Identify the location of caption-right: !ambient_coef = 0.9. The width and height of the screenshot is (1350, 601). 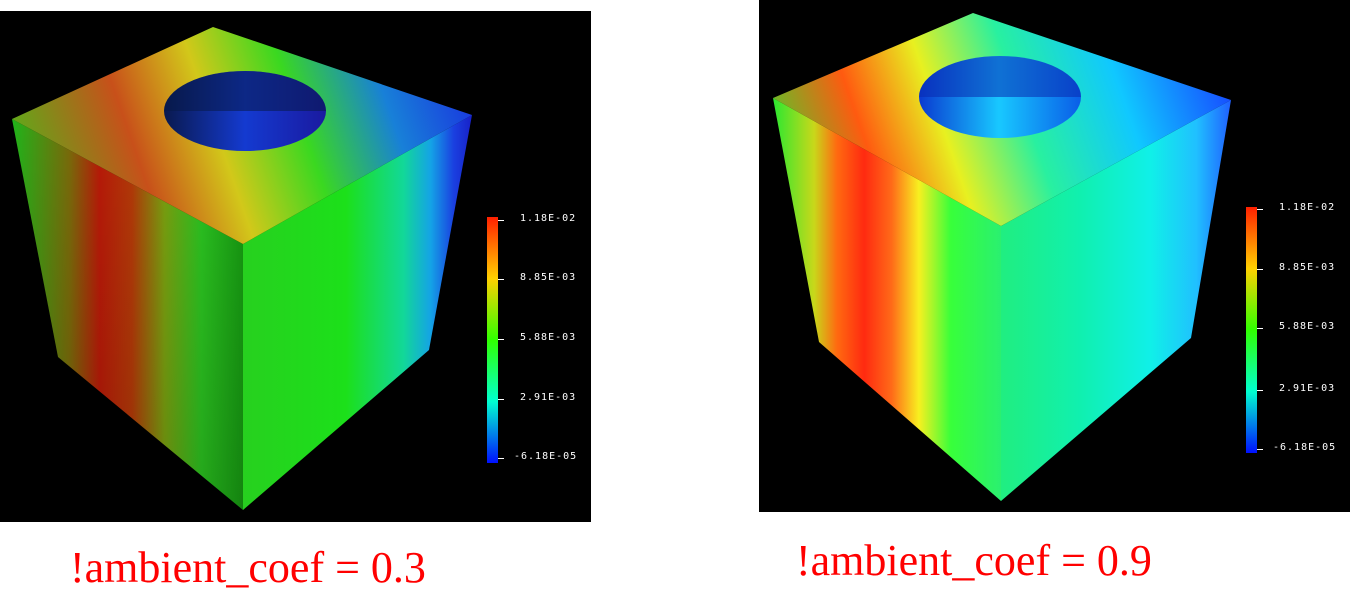
(974, 560).